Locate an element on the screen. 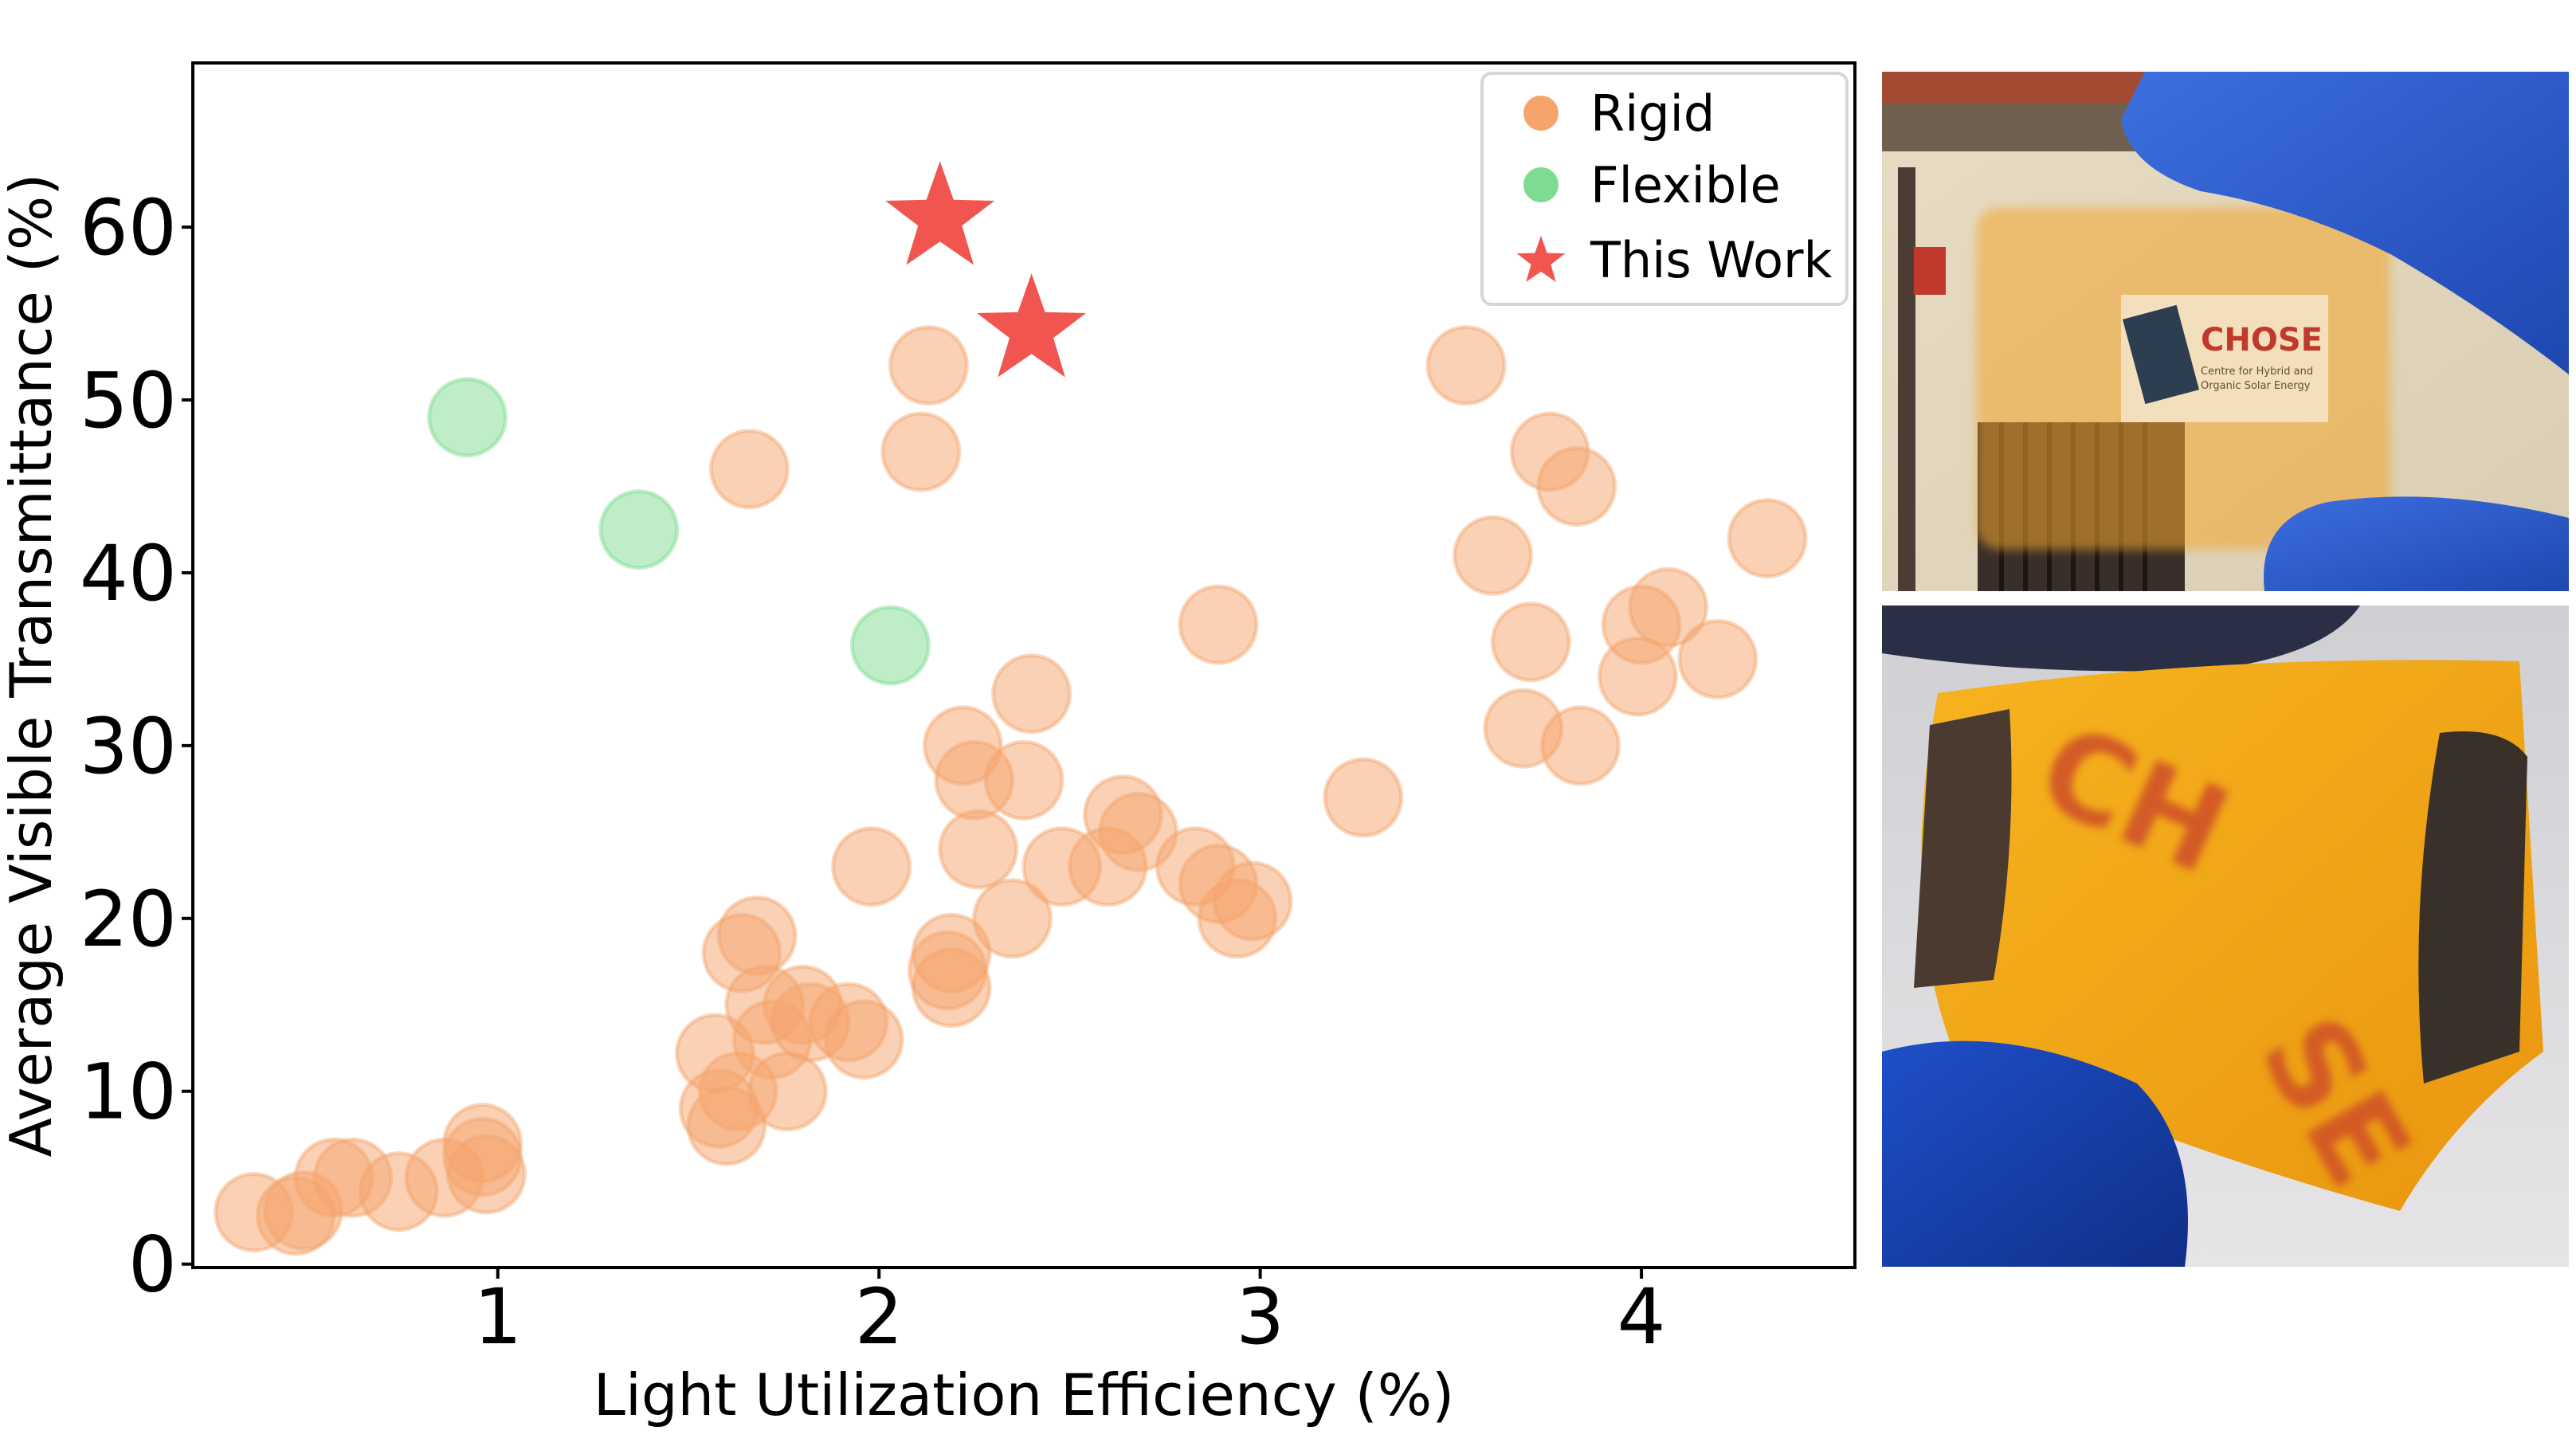 Image resolution: width=2576 pixels, height=1450 pixels. x-tick-label-3: 3 is located at coordinates (1260, 1317).